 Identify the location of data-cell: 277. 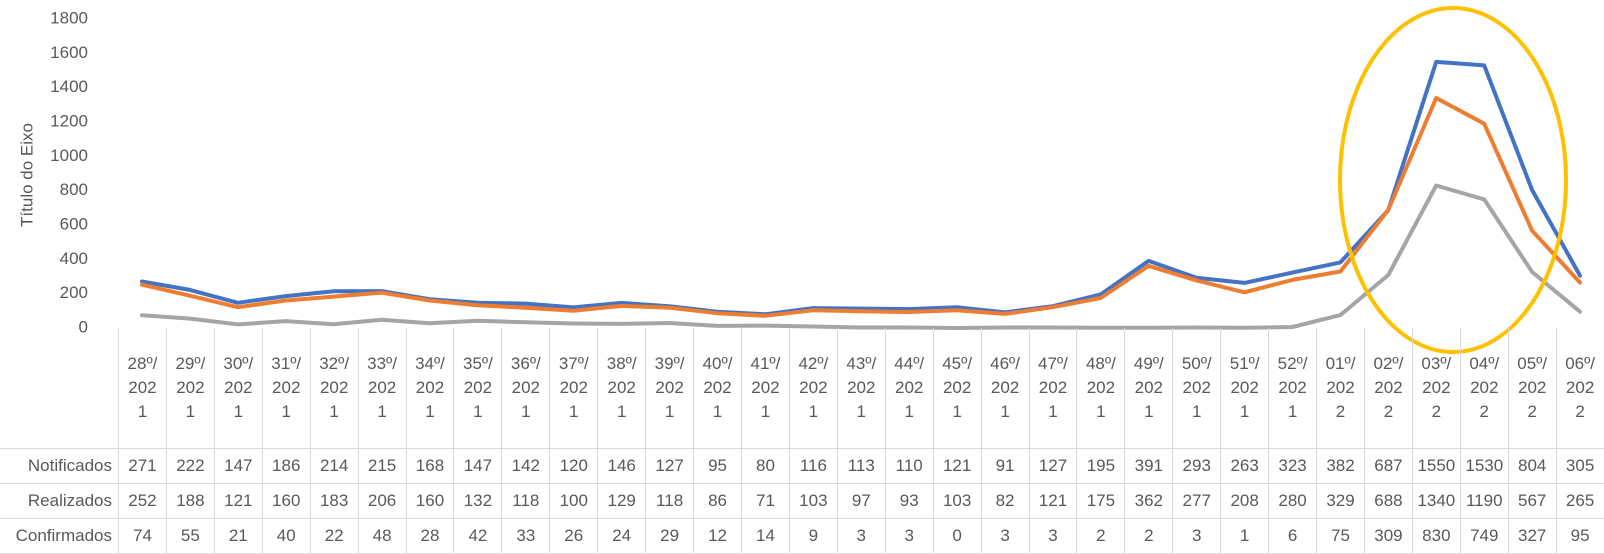
(1197, 501).